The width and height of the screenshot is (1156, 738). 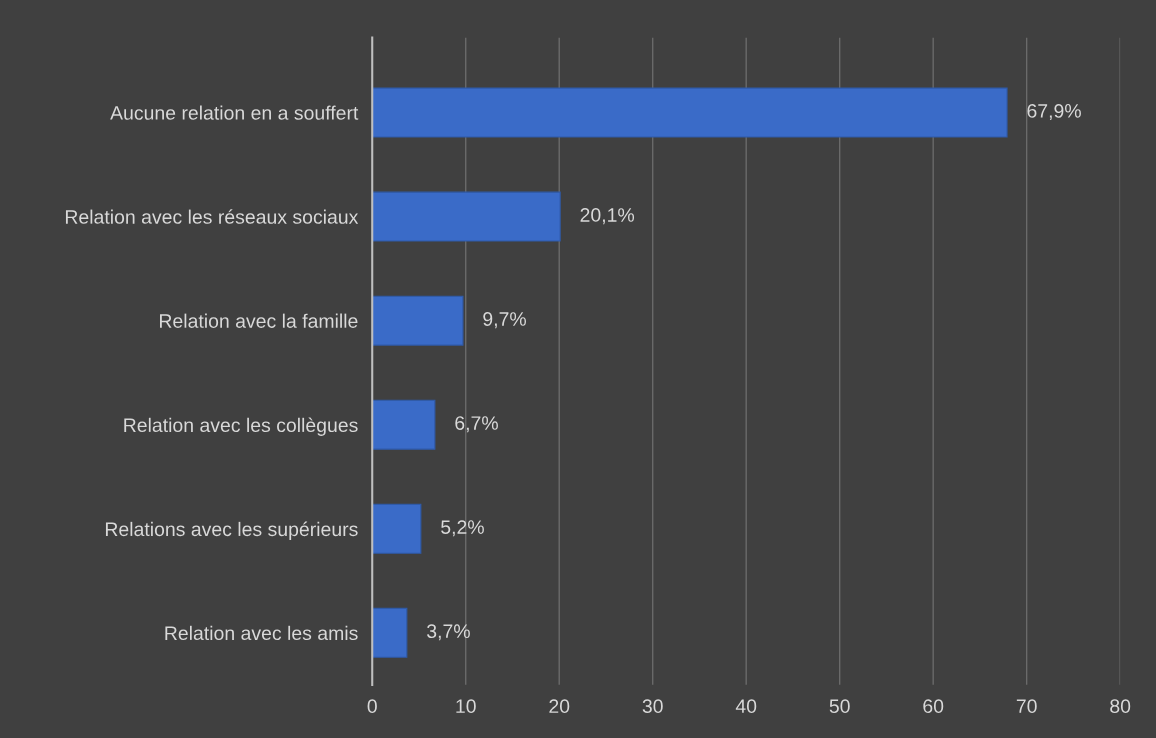 What do you see at coordinates (839, 706) in the screenshot?
I see `x-tick-label: 50` at bounding box center [839, 706].